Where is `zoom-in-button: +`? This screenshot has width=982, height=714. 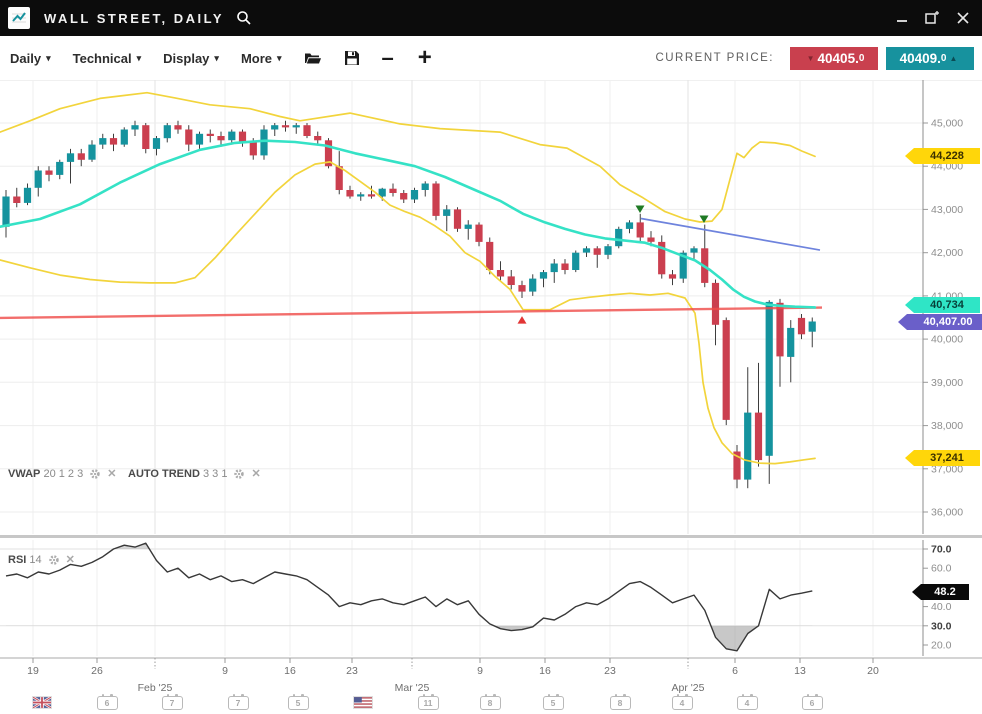 zoom-in-button: + is located at coordinates (424, 57).